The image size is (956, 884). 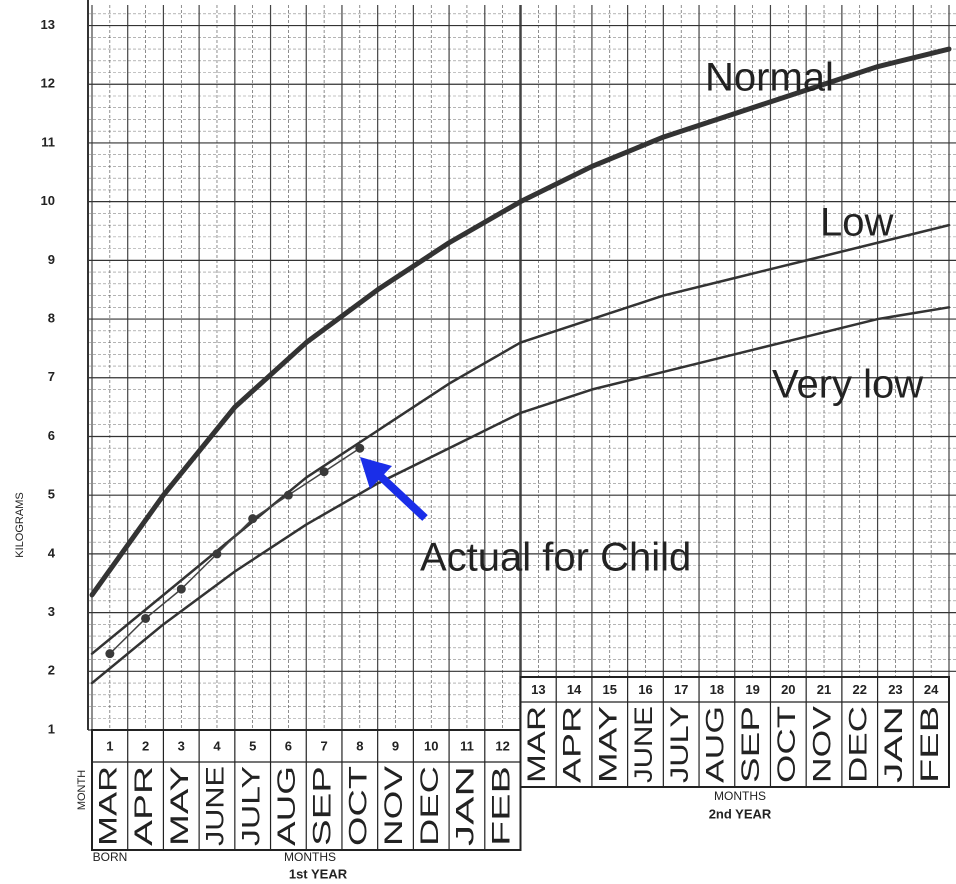 What do you see at coordinates (323, 745) in the screenshot?
I see `month-number: 7` at bounding box center [323, 745].